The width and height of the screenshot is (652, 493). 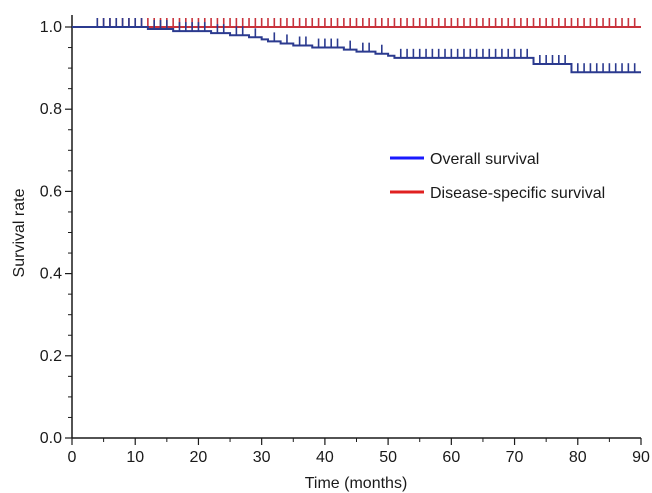 What do you see at coordinates (356, 50) in the screenshot?
I see `series-line-overall-survival` at bounding box center [356, 50].